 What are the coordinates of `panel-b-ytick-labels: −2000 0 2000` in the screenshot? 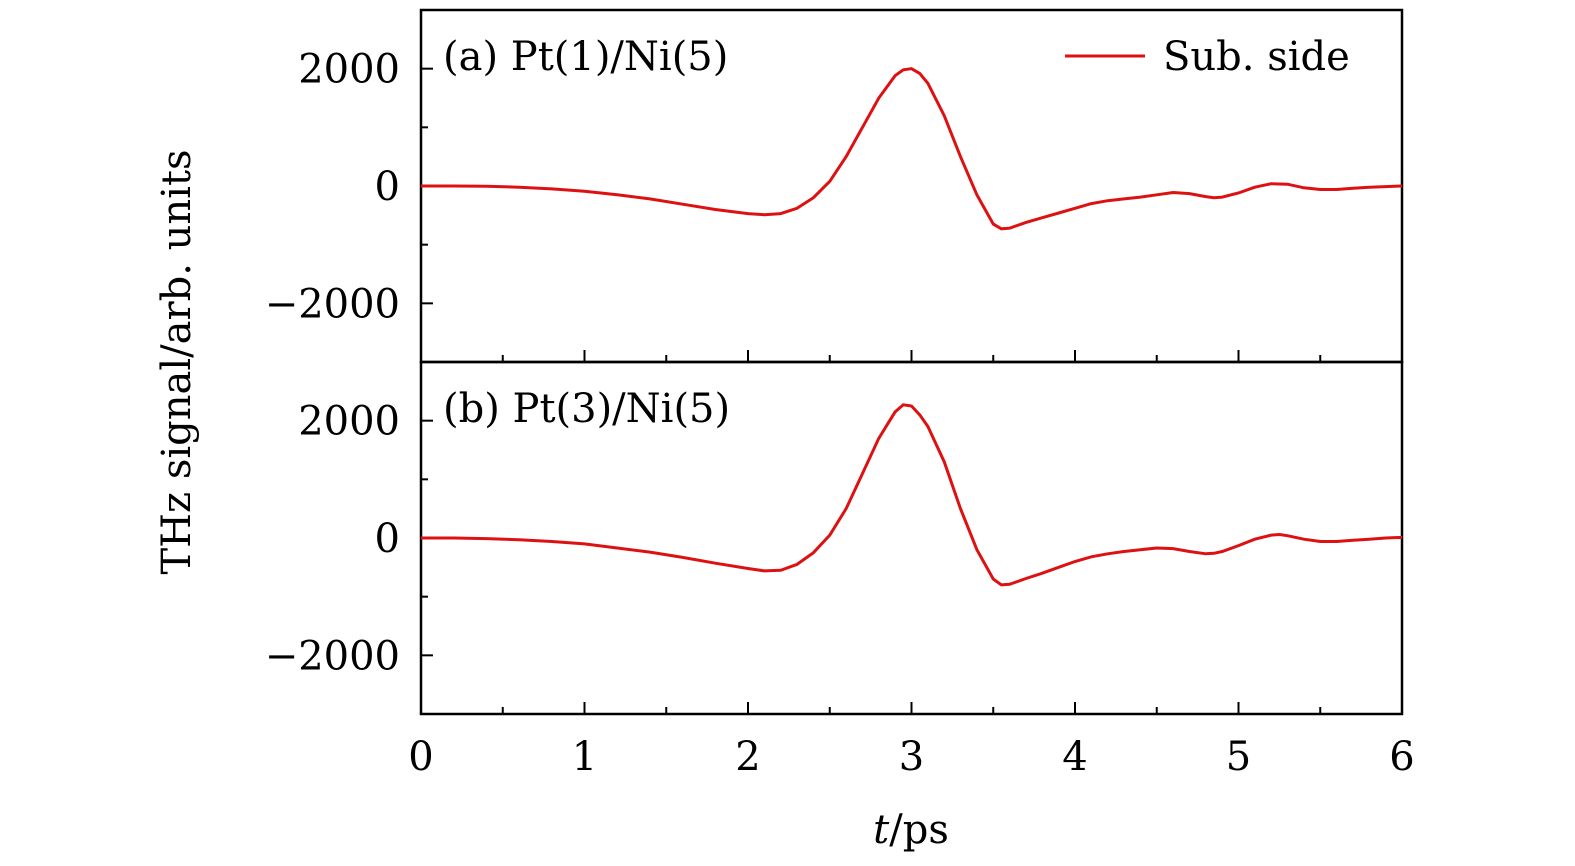 It's located at (332, 539).